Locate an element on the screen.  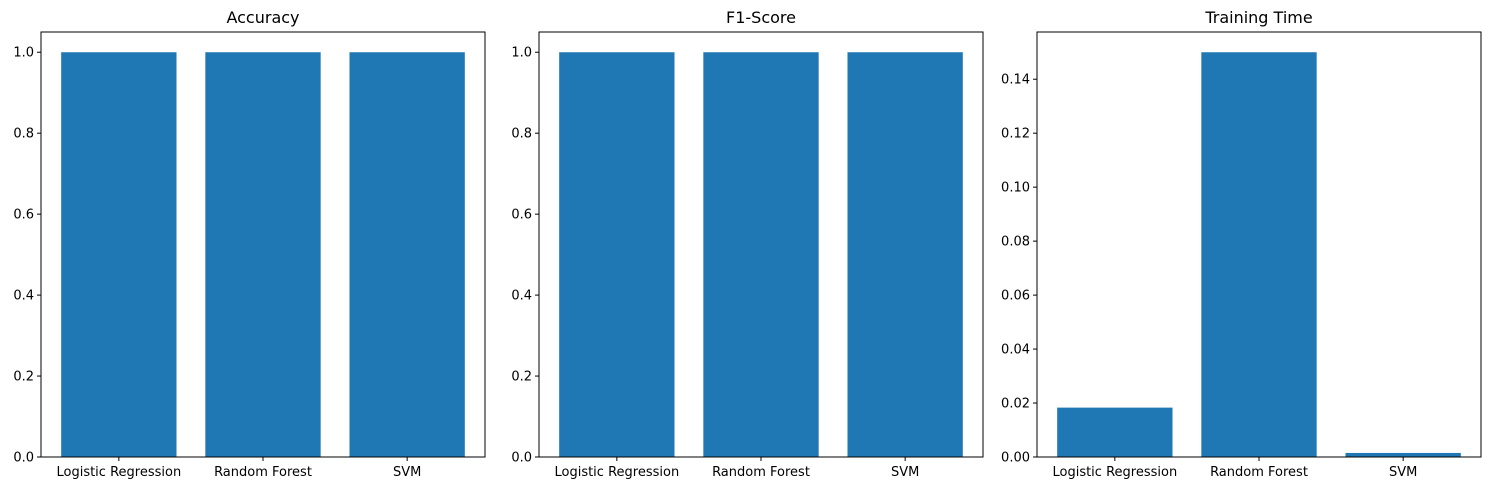
y-tick-label: 0.10 is located at coordinates (1015, 188).